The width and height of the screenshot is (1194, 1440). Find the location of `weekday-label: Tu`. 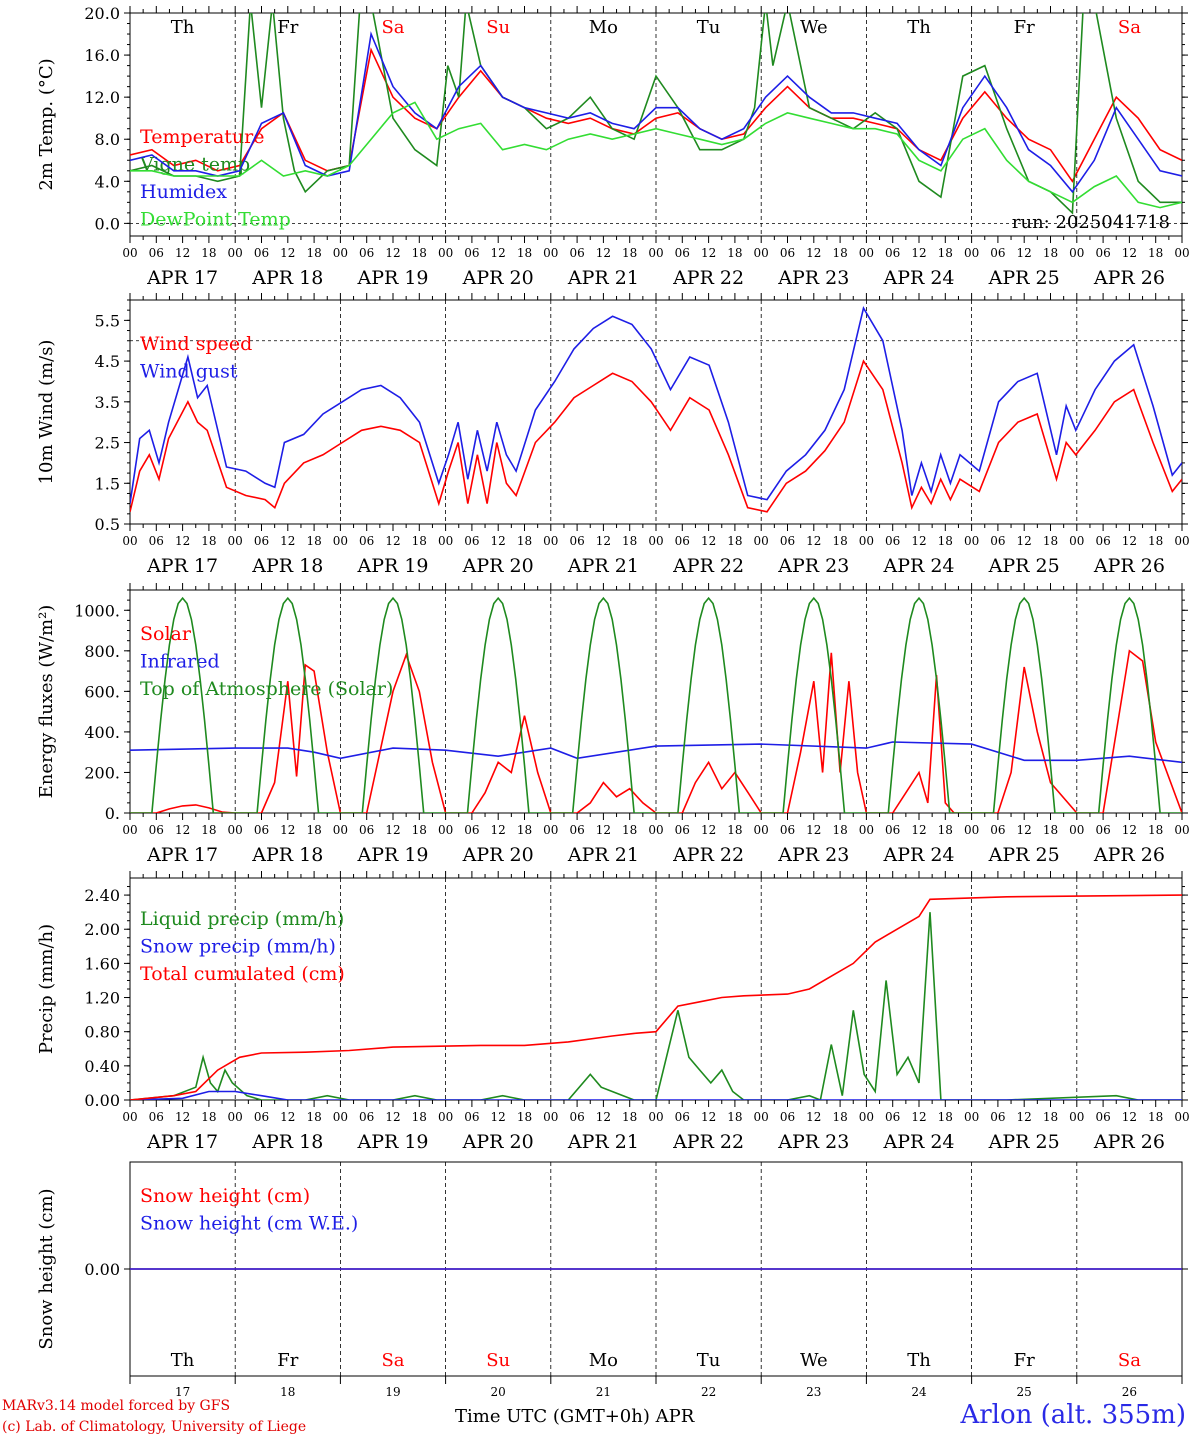

weekday-label: Tu is located at coordinates (709, 1360).